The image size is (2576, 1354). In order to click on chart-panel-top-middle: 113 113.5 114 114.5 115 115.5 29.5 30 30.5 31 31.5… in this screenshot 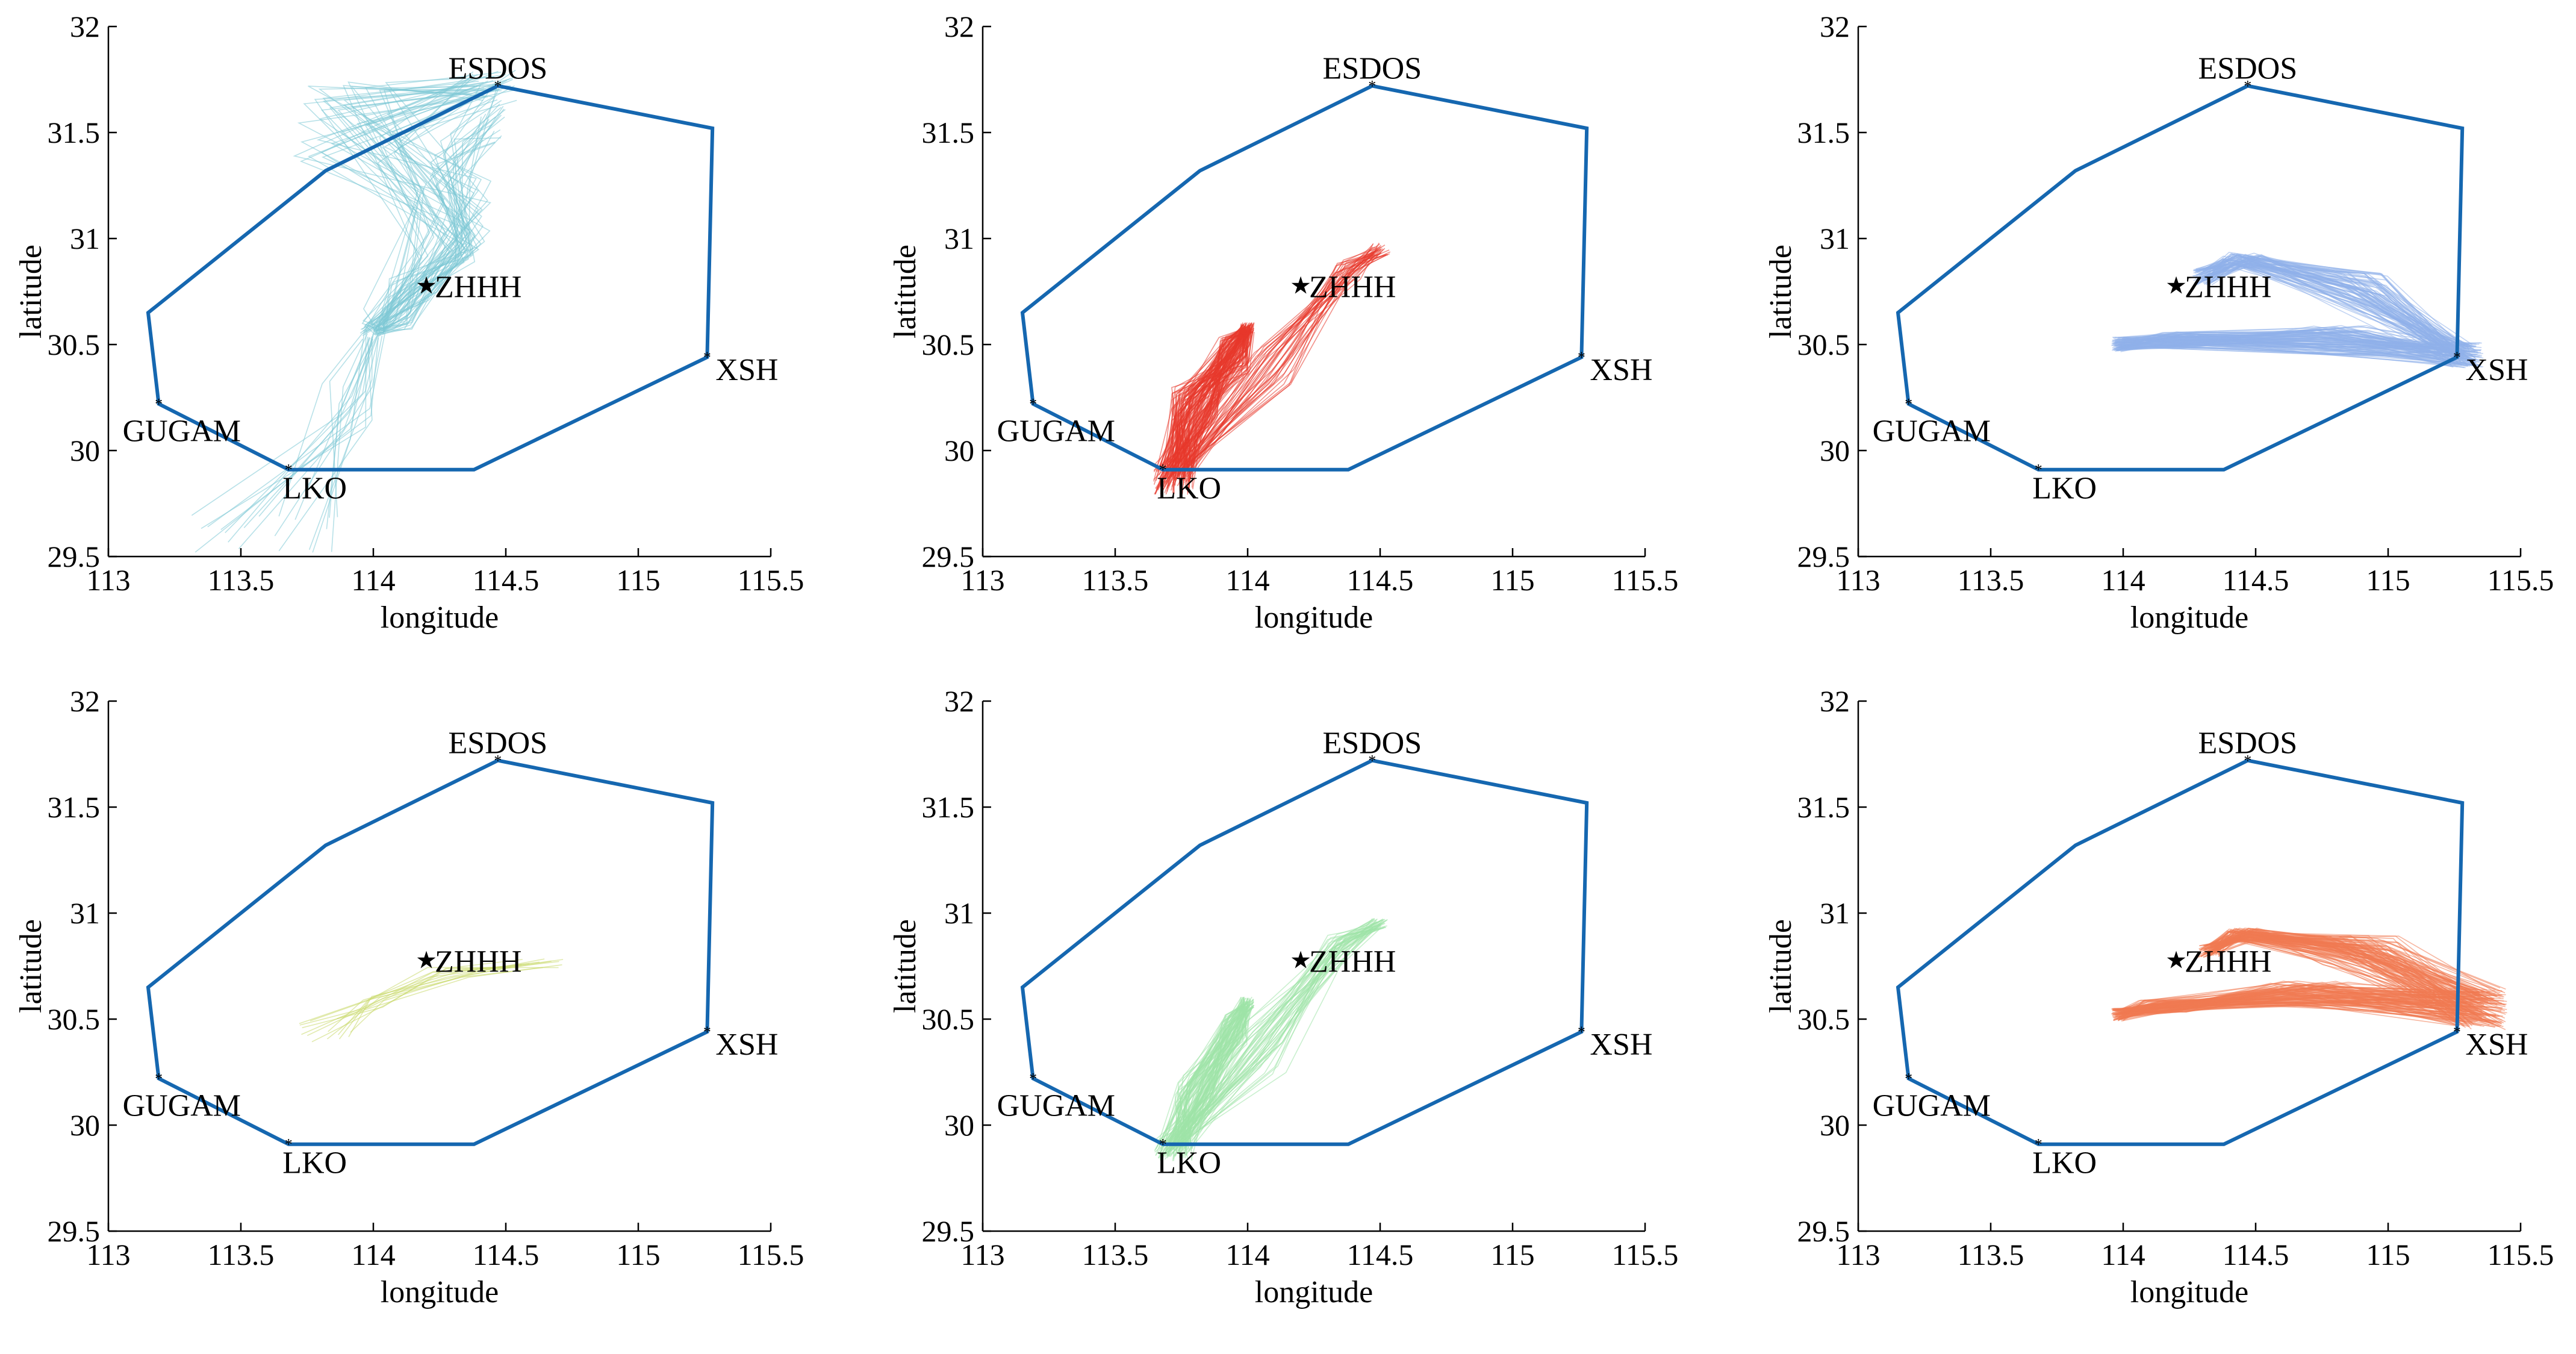, I will do `click(1285, 324)`.